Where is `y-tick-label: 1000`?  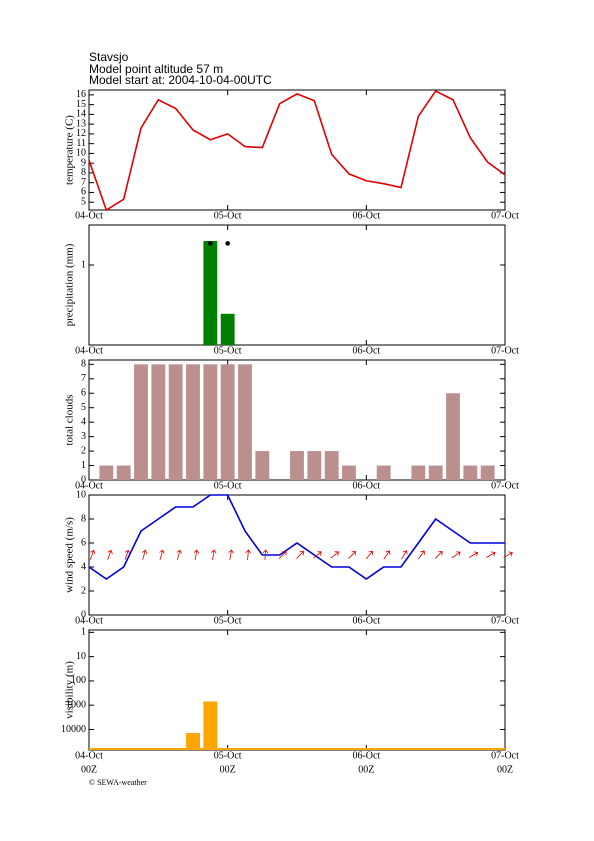 y-tick-label: 1000 is located at coordinates (76, 704).